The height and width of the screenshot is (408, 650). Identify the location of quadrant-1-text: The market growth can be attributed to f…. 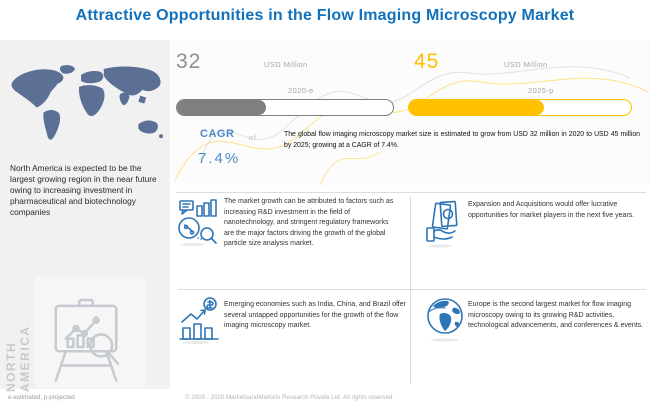
(309, 222).